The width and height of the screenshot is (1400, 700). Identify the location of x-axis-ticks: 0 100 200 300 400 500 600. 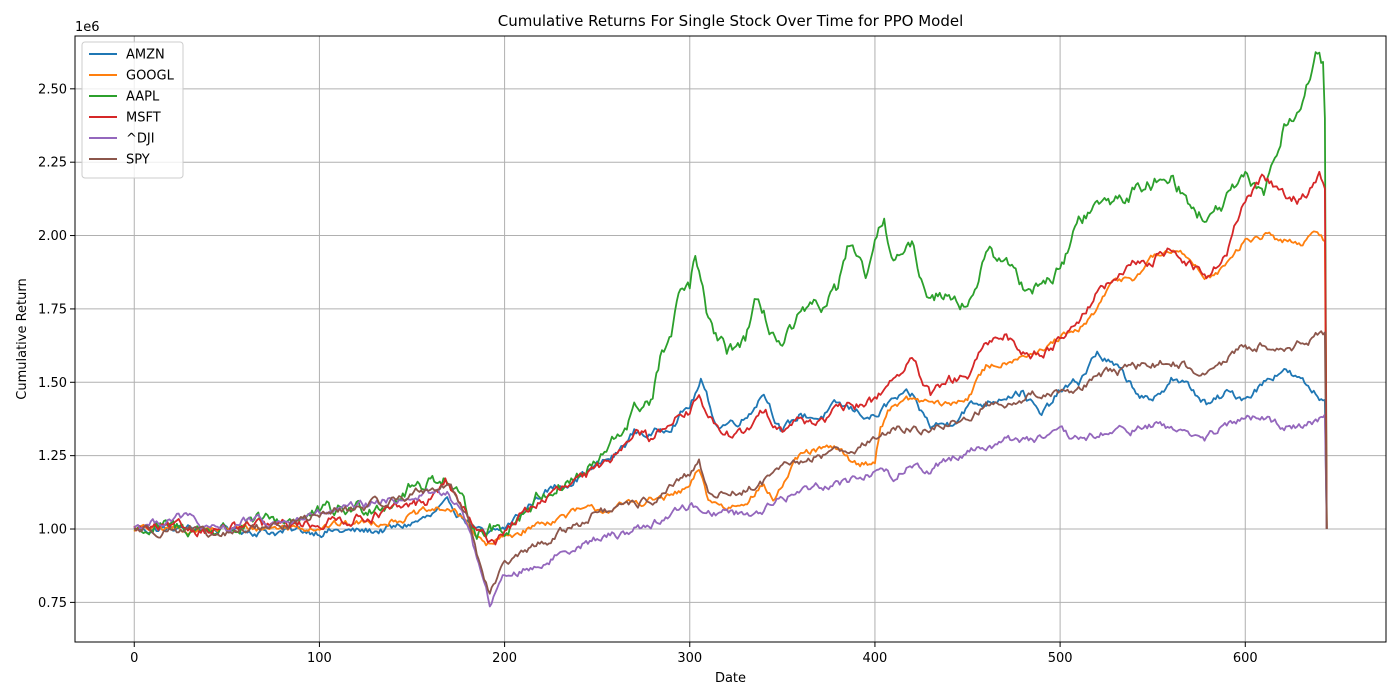
(694, 654).